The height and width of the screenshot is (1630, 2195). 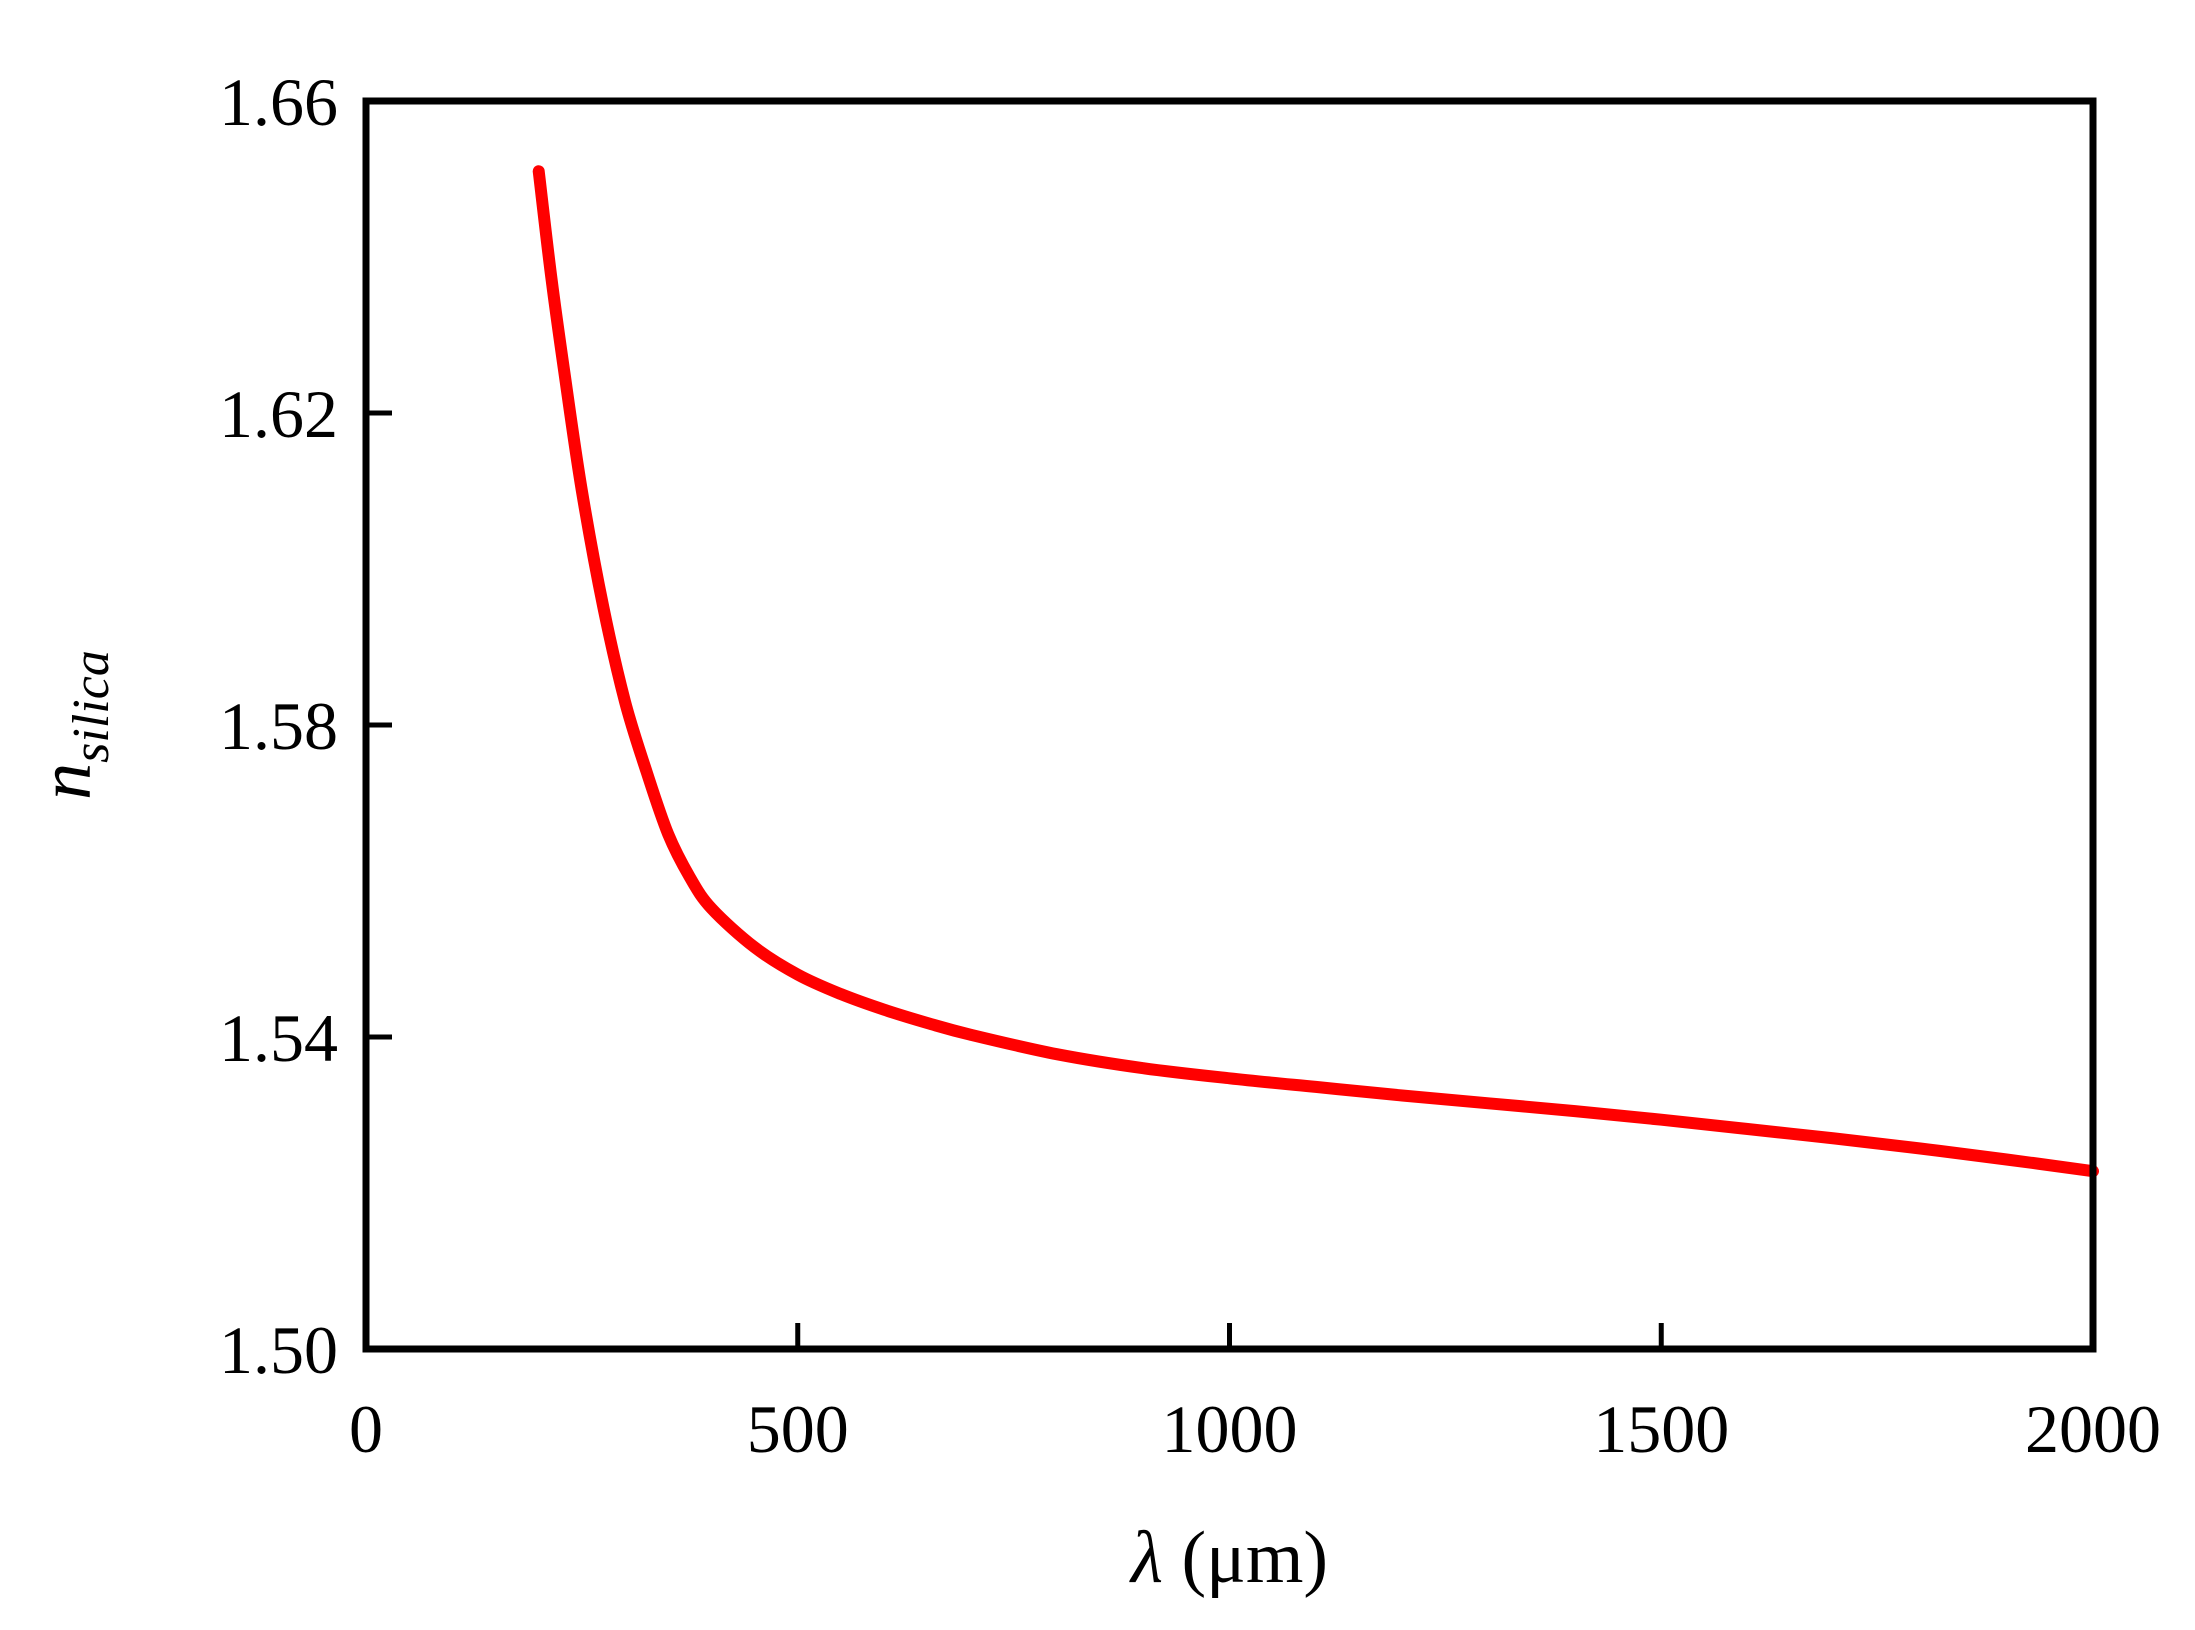 I want to click on y-tick-label: 1.54, so click(x=278, y=1038).